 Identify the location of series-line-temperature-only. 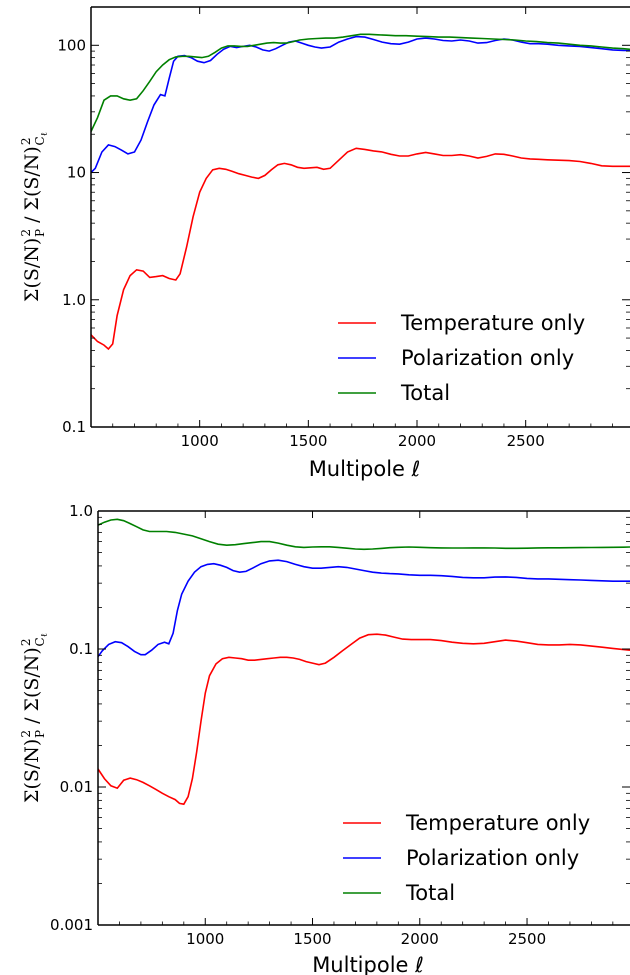
(364, 719).